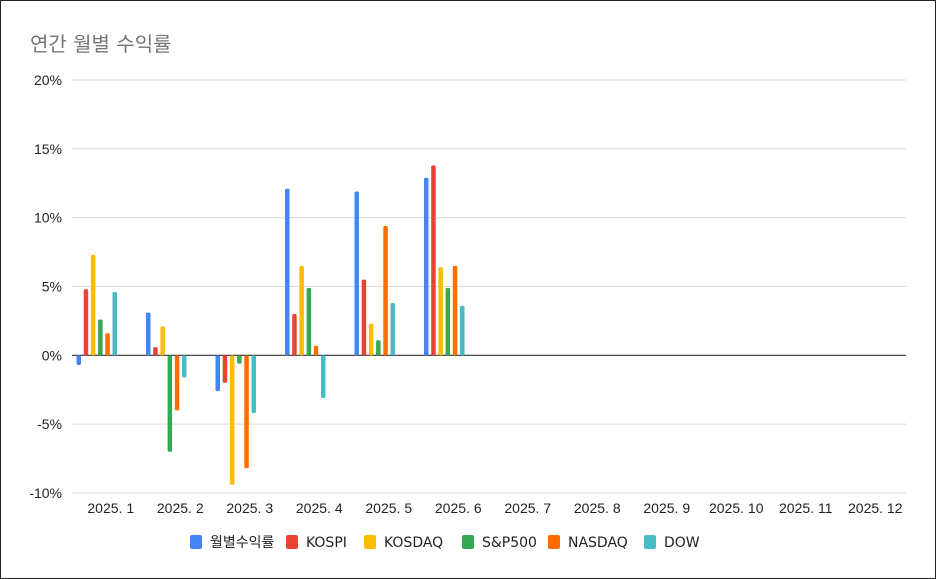 This screenshot has height=579, width=936. Describe the element at coordinates (52, 287) in the screenshot. I see `y-tick-label: 5%` at that location.